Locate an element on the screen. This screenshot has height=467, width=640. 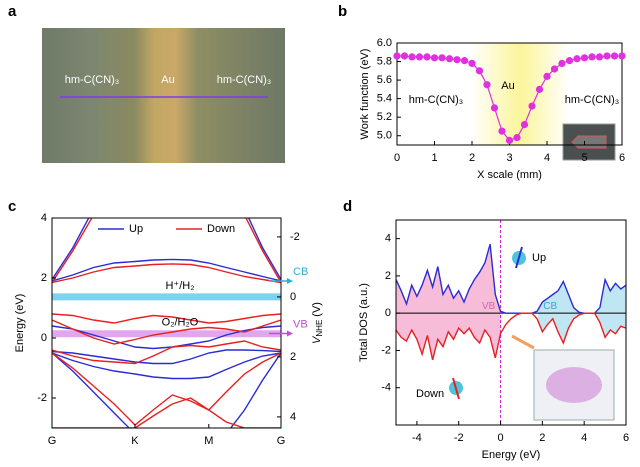
y2-axis-label: VNHE (V) is located at coordinates (317, 323).